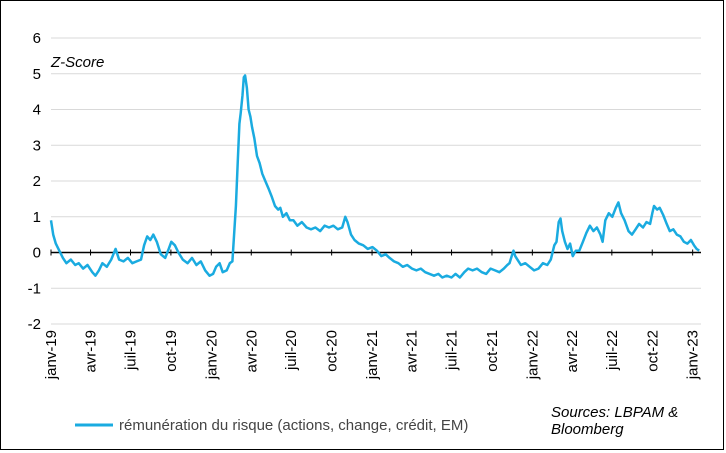 This screenshot has height=453, width=726. What do you see at coordinates (612, 350) in the screenshot?
I see `x-tick-label: juil-22` at bounding box center [612, 350].